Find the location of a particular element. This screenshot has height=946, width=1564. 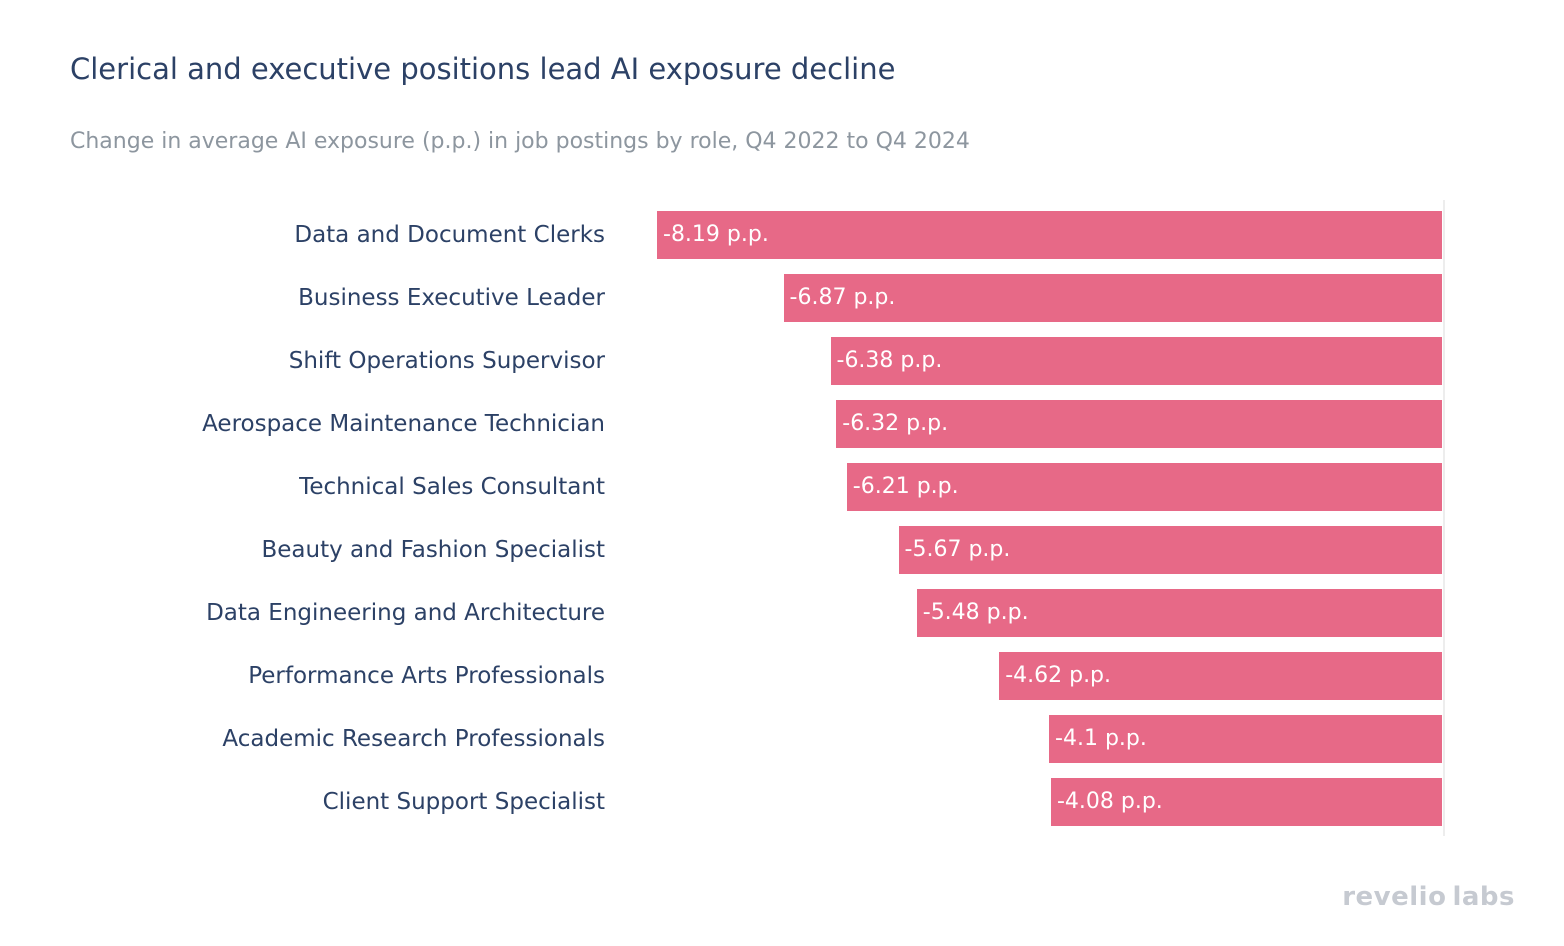

bar: -6.32 p.p. is located at coordinates (1139, 423).